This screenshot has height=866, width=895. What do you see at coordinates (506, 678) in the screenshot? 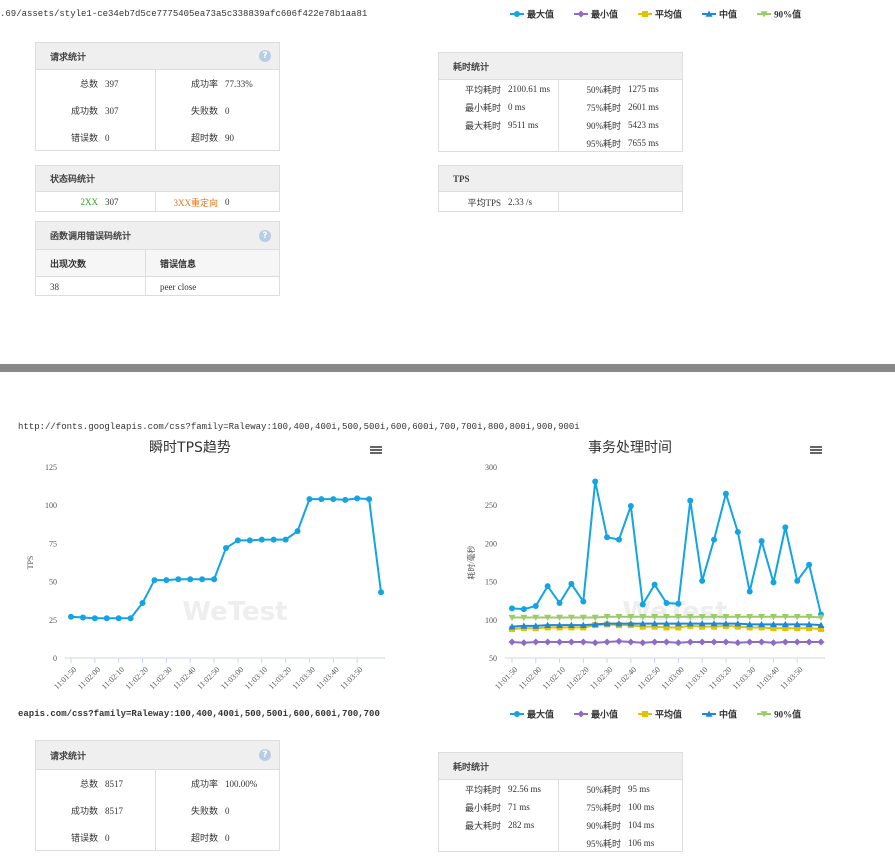
I see `x-tick-label: 11:01:50` at bounding box center [506, 678].